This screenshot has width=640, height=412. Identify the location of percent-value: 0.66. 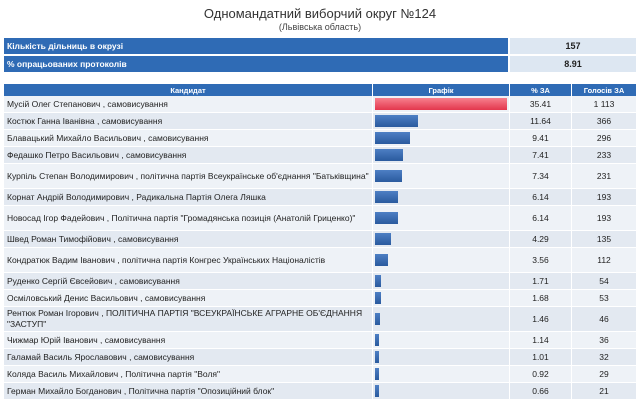
(541, 391).